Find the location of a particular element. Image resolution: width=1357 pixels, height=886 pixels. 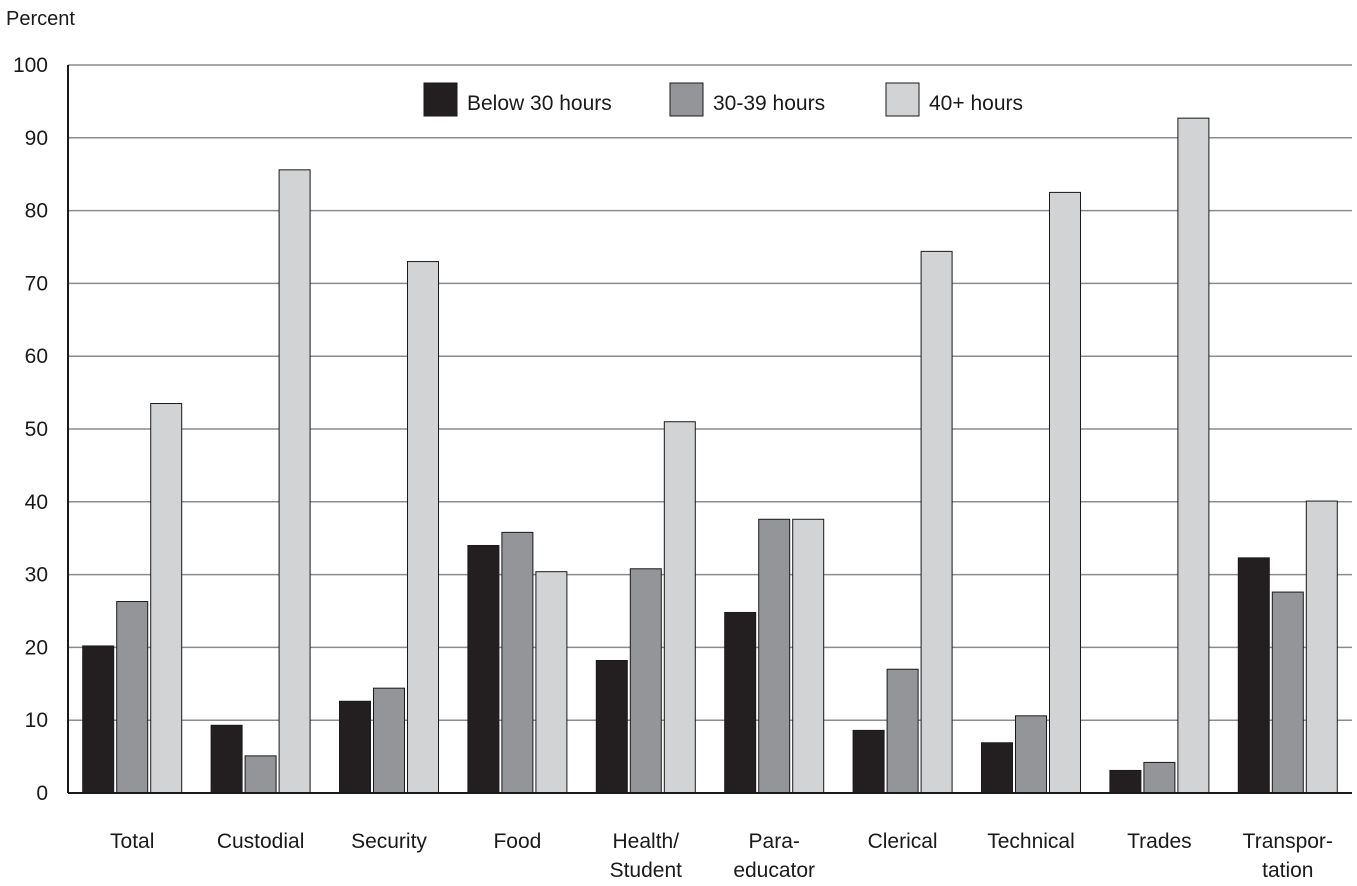

x-category-label: Trades is located at coordinates (1159, 841).